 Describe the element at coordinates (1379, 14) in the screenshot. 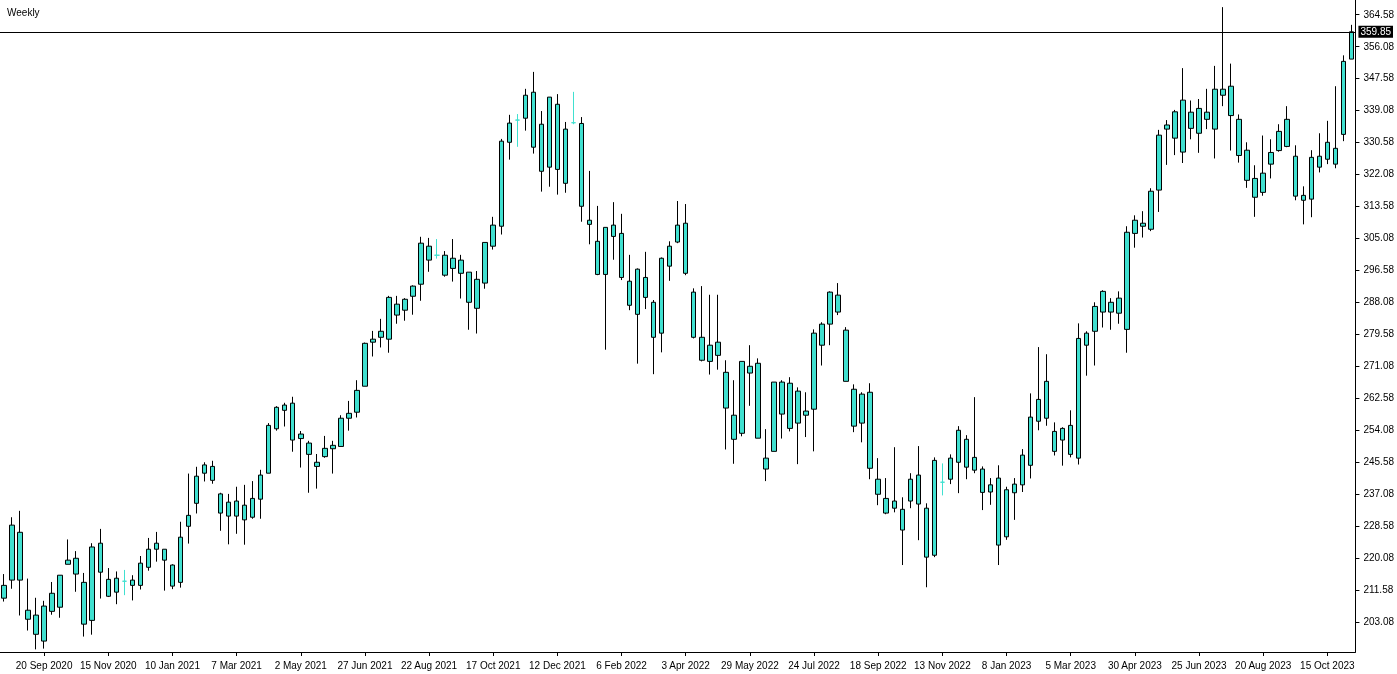

I see `y-tick-label: 364.58` at that location.